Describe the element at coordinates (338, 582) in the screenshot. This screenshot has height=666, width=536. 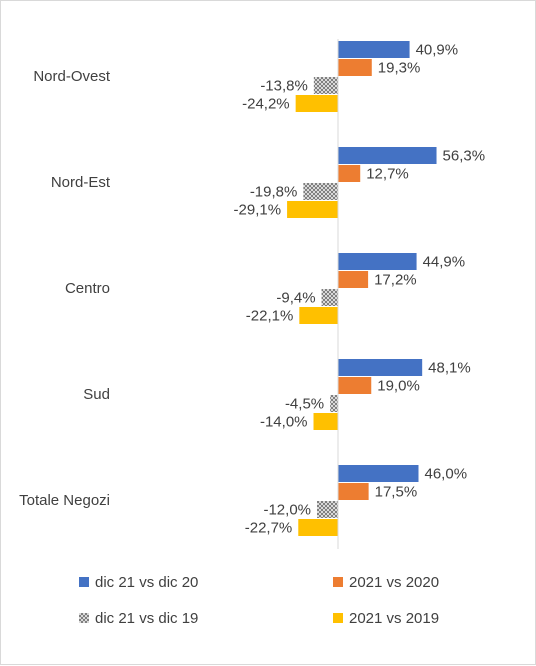
I see `legend-swatch-2021-vs-2020` at that location.